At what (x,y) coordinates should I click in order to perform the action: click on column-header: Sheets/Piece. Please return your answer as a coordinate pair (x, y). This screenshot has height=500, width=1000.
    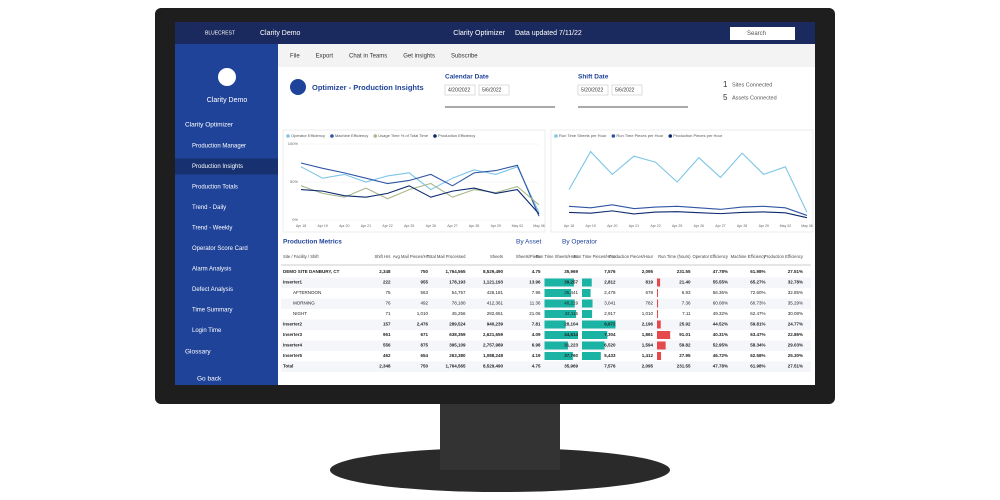
    Looking at the image, I should click on (528, 256).